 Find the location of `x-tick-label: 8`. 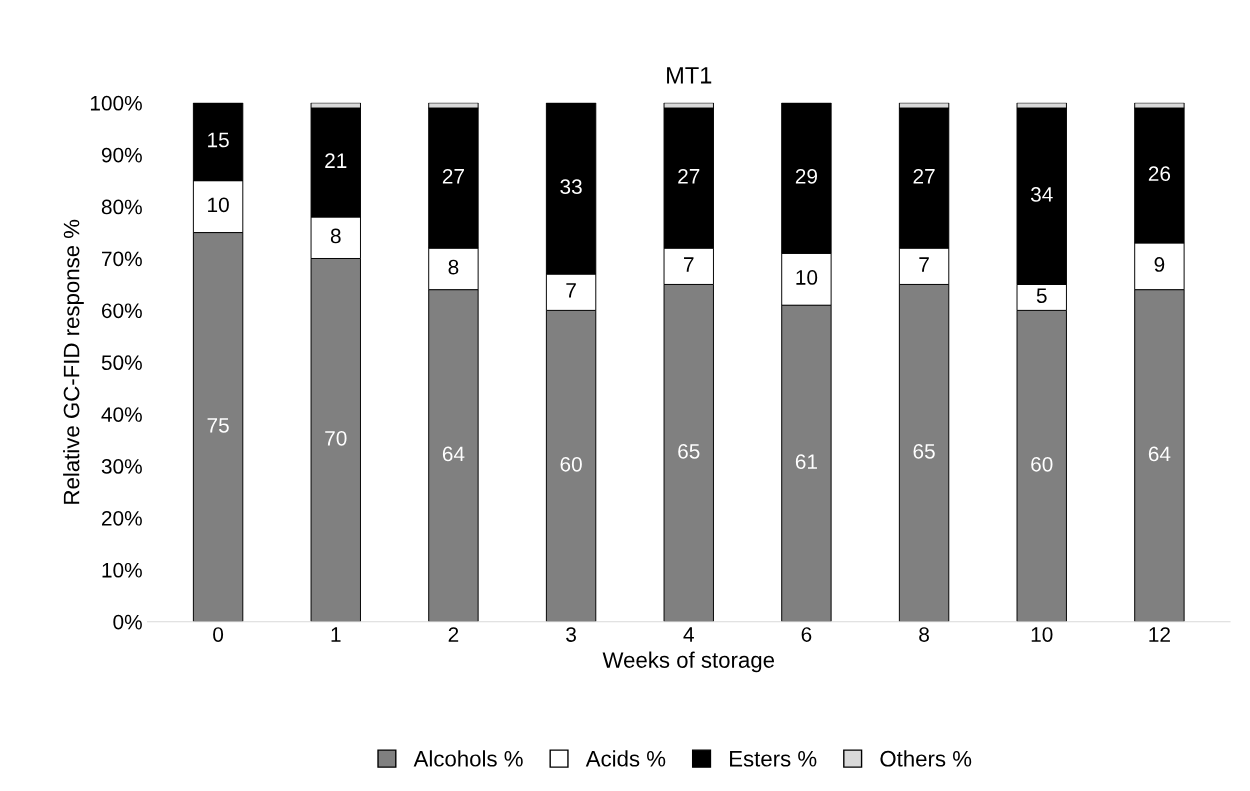

x-tick-label: 8 is located at coordinates (924, 634).